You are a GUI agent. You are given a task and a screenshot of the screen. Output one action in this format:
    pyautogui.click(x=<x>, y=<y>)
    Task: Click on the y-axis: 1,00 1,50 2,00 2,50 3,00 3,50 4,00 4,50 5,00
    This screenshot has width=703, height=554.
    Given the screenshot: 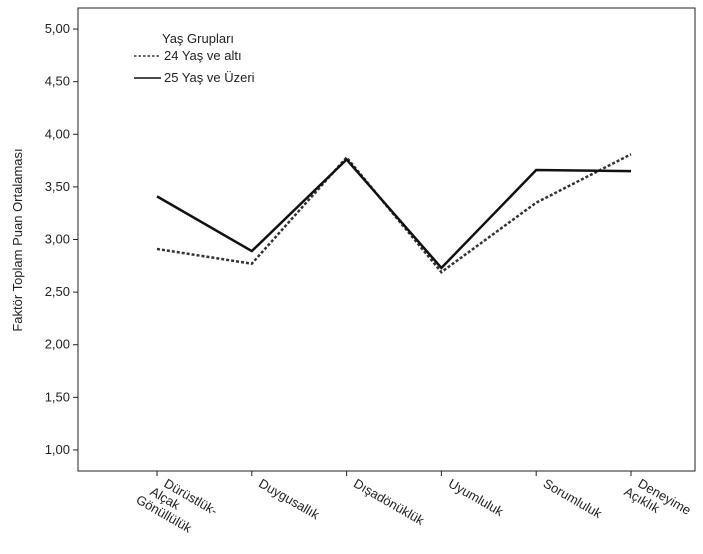 What is the action you would take?
    pyautogui.click(x=61, y=239)
    